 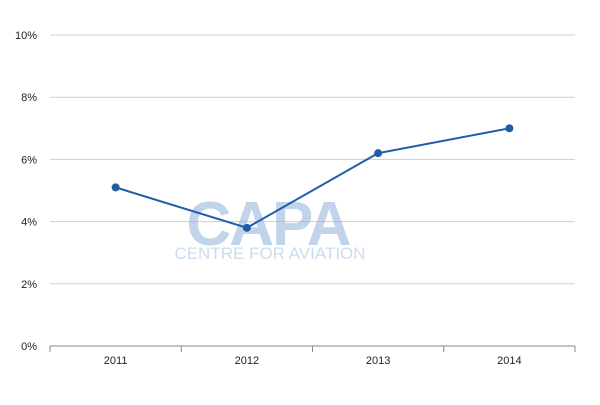 I want to click on x-tick-label: 2014, so click(x=509, y=361).